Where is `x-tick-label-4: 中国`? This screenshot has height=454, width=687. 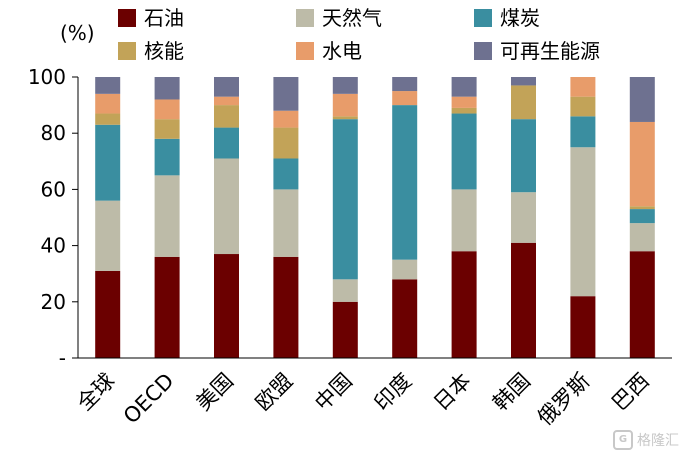 x-tick-label-4: 中国 is located at coordinates (333, 392).